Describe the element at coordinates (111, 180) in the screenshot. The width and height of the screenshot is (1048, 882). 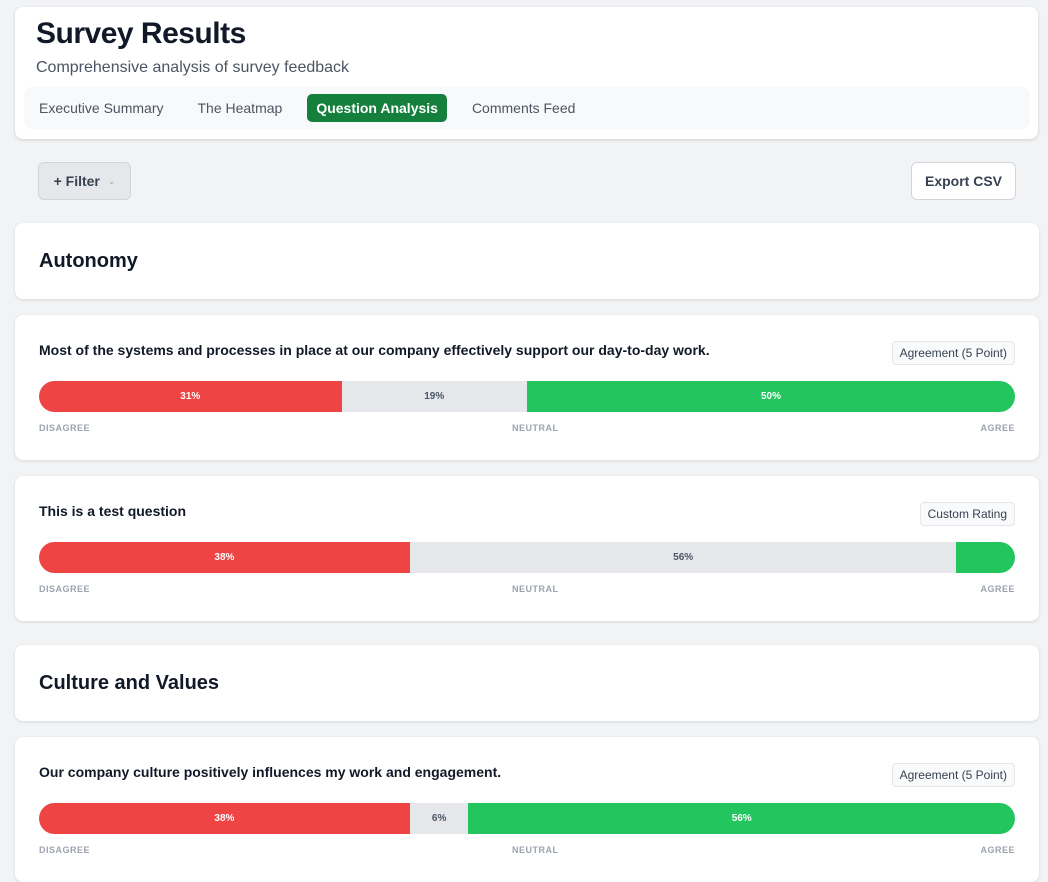
I see `chevron-down-icon: ⌄` at that location.